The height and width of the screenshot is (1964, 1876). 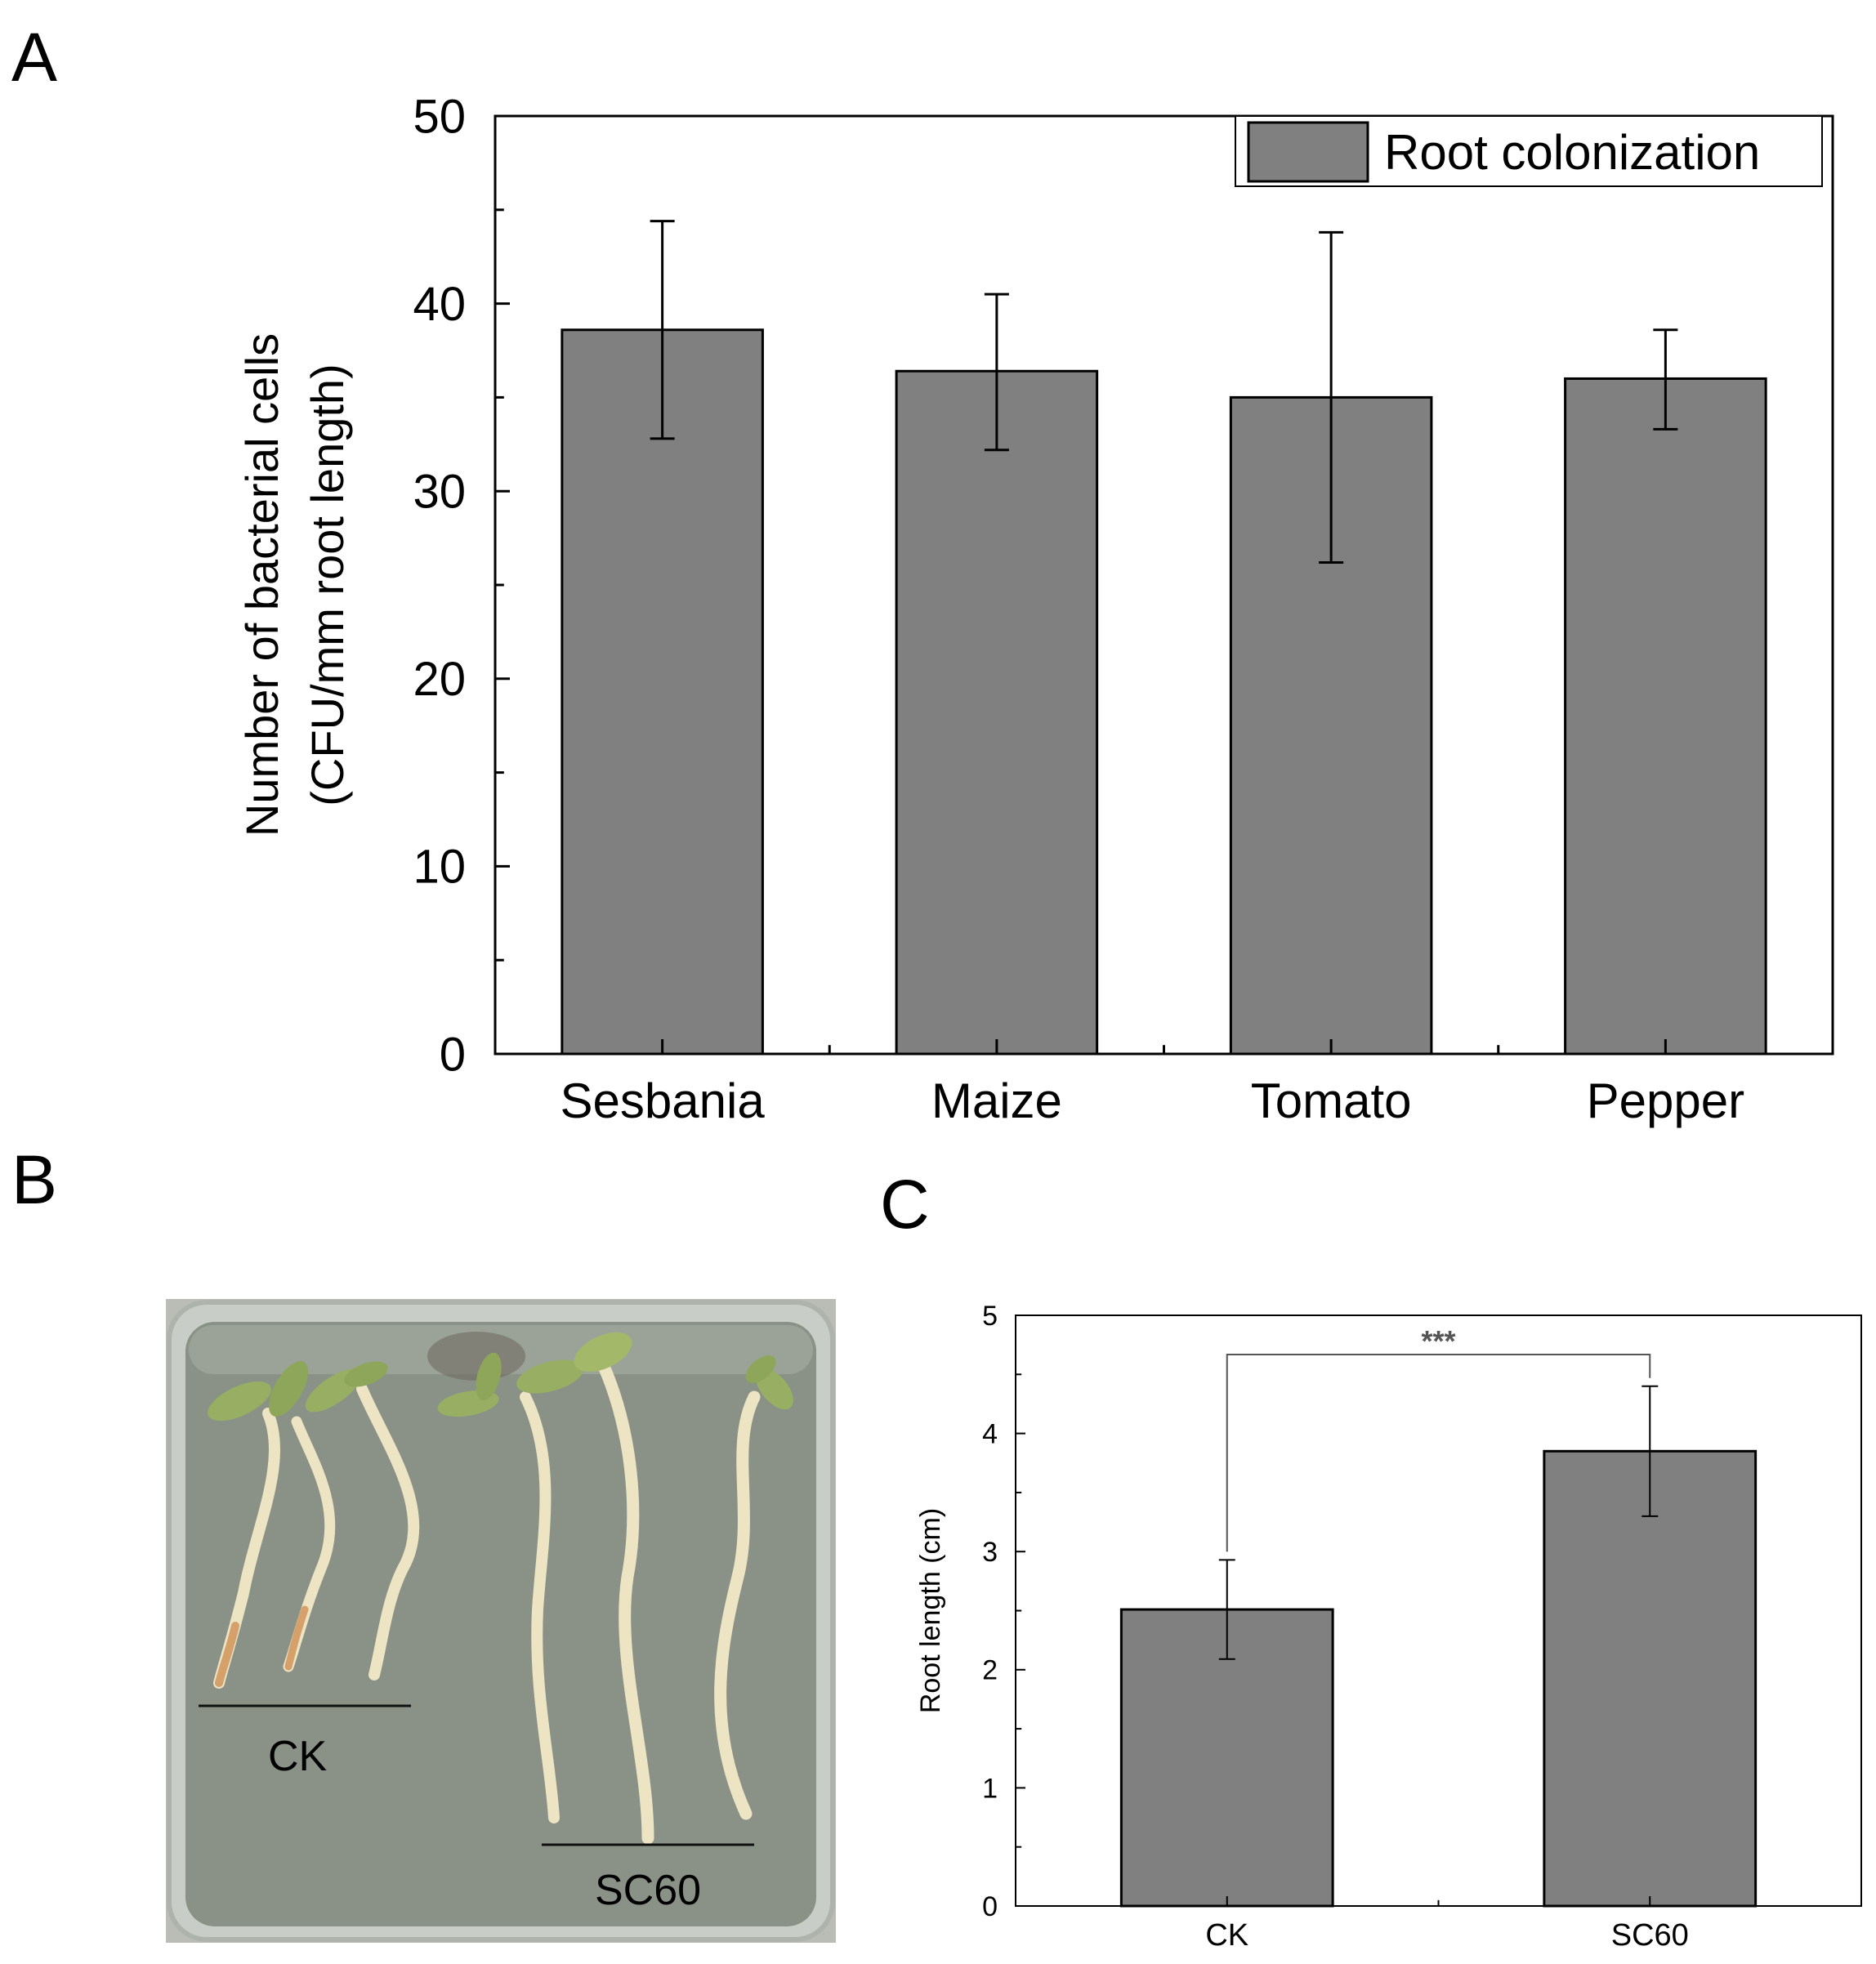 What do you see at coordinates (930, 1611) in the screenshot?
I see `y-axis-label: Root length (cm)` at bounding box center [930, 1611].